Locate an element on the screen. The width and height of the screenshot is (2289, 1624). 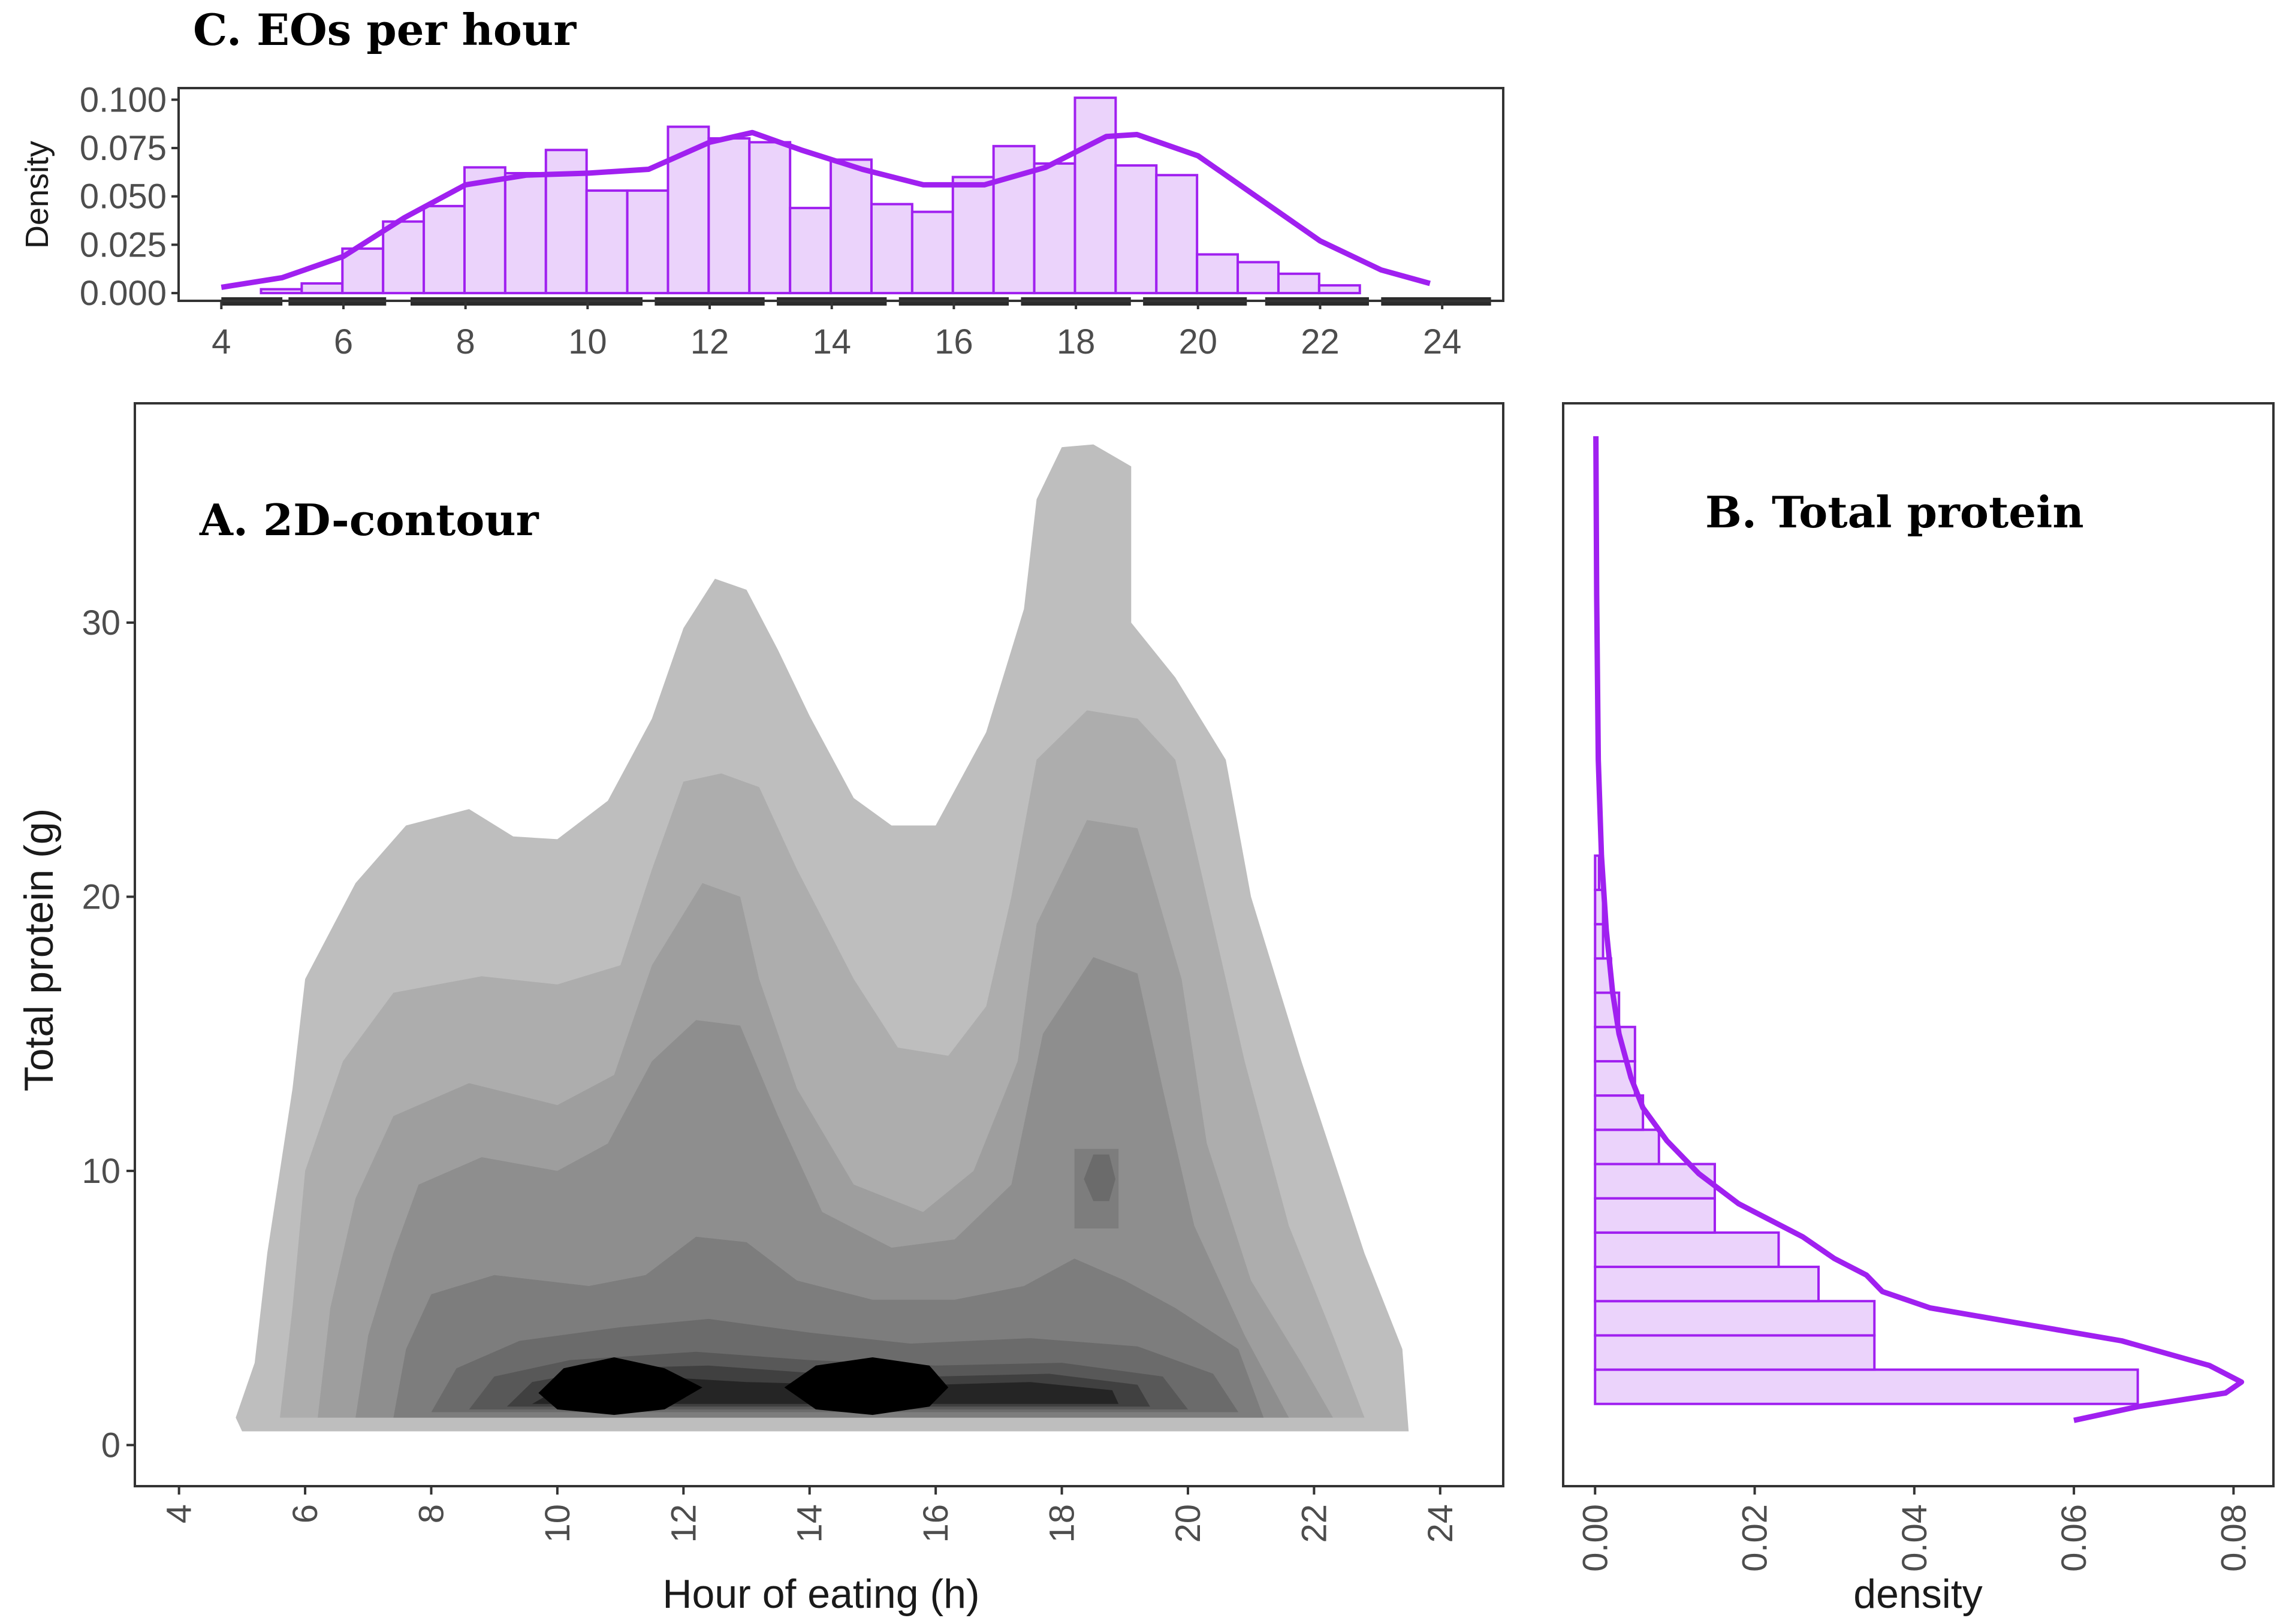
panel-a-title: A. 2D-contour is located at coordinates (369, 519).